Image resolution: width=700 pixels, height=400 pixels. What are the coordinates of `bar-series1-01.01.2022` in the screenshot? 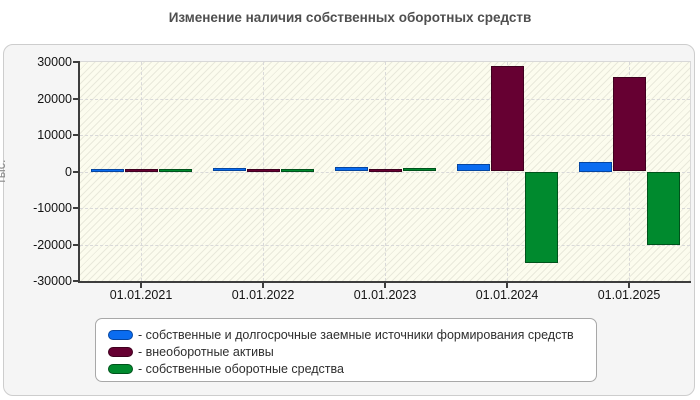 It's located at (229, 170).